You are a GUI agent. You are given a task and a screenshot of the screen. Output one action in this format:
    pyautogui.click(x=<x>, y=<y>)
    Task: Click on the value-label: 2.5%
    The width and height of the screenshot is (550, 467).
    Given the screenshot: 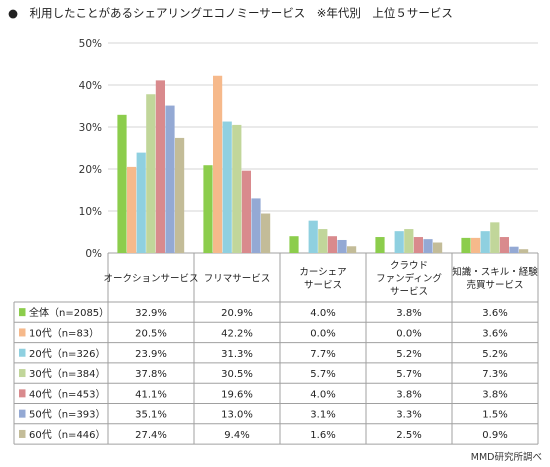 What is the action you would take?
    pyautogui.click(x=408, y=435)
    